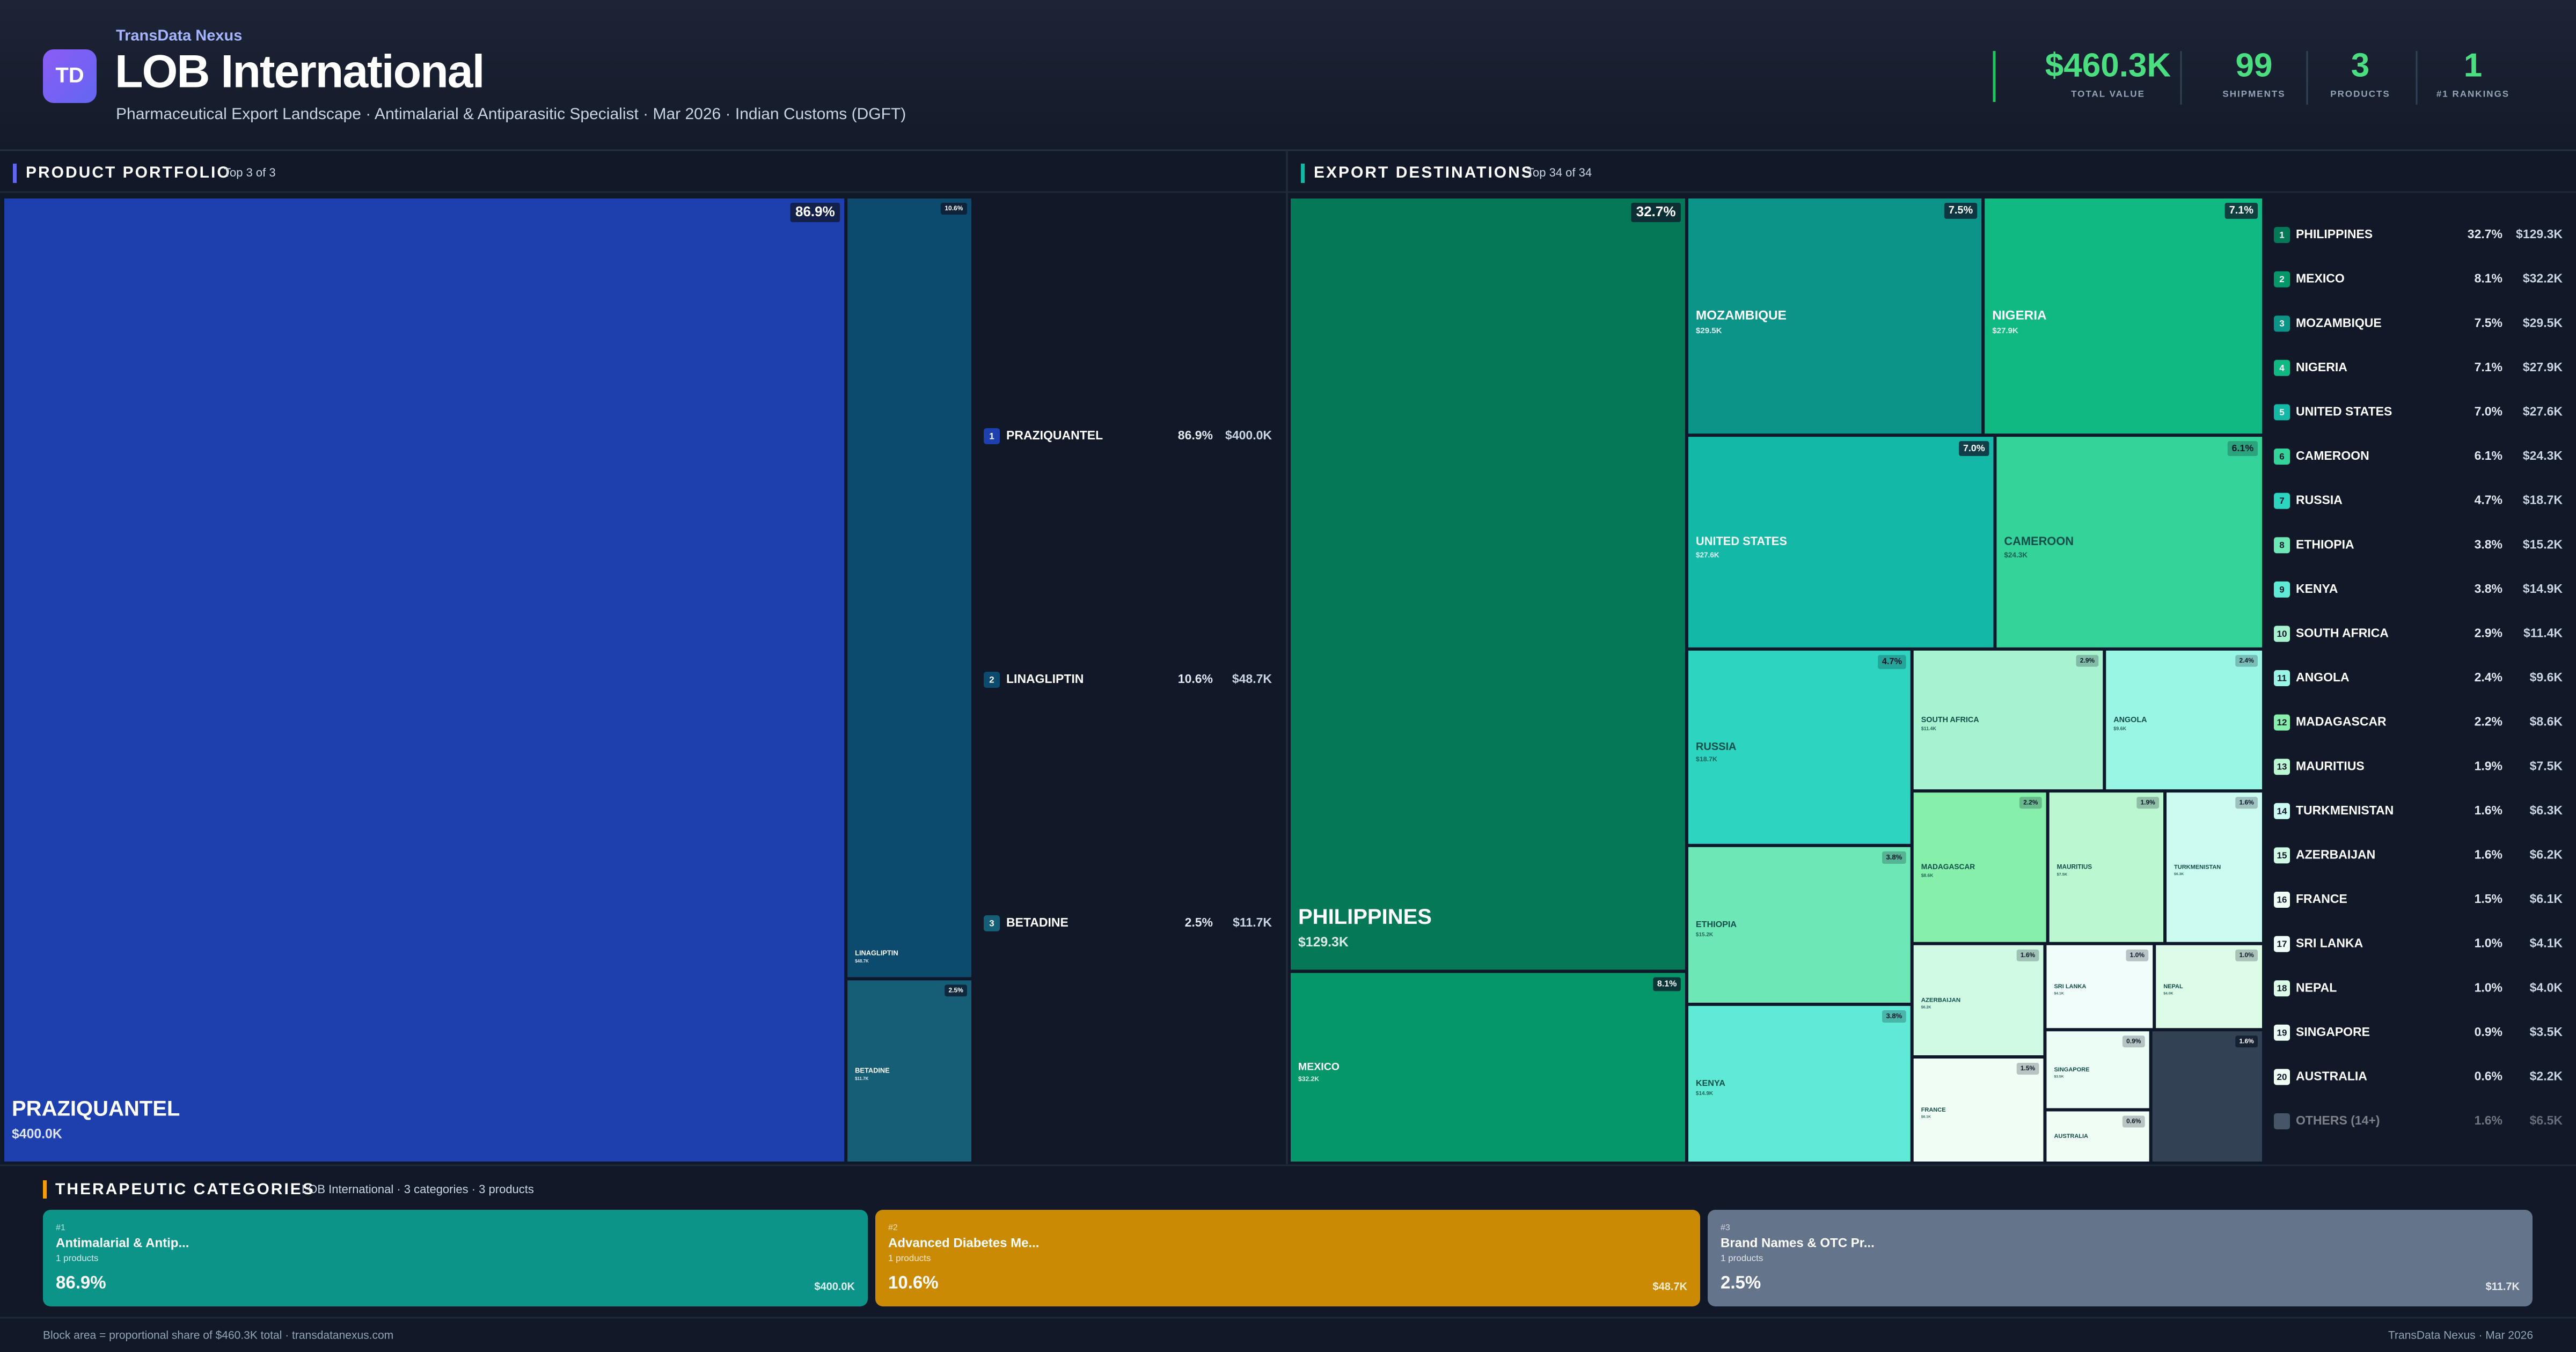 This screenshot has width=2576, height=1352. I want to click on rank-number: 3, so click(991, 923).